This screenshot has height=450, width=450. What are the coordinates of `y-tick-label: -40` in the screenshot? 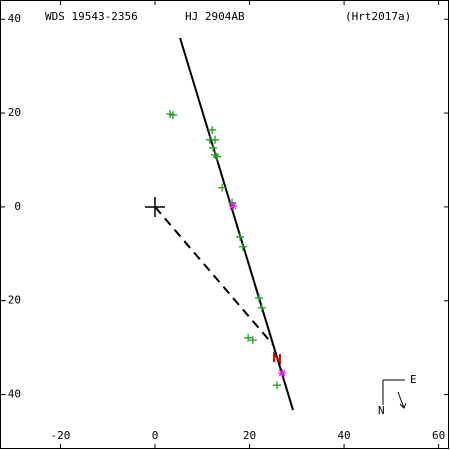 It's located at (11, 394).